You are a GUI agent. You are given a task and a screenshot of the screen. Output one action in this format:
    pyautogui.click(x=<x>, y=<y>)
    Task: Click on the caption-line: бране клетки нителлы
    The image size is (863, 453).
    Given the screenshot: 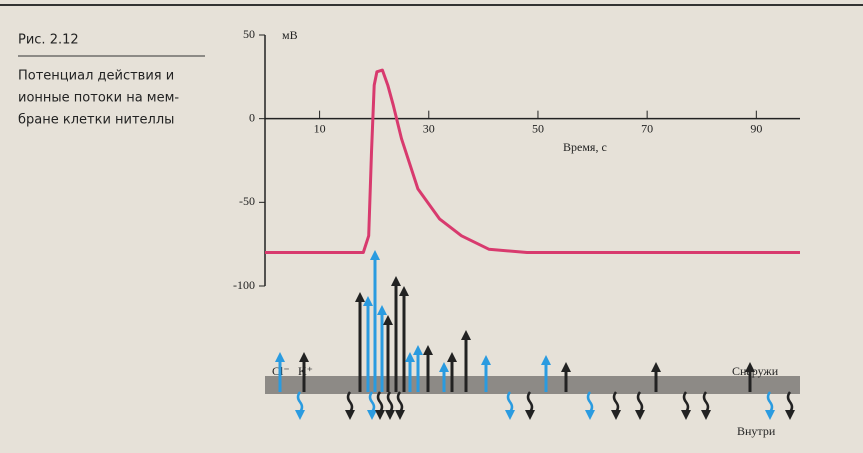 What is the action you would take?
    pyautogui.click(x=96, y=120)
    